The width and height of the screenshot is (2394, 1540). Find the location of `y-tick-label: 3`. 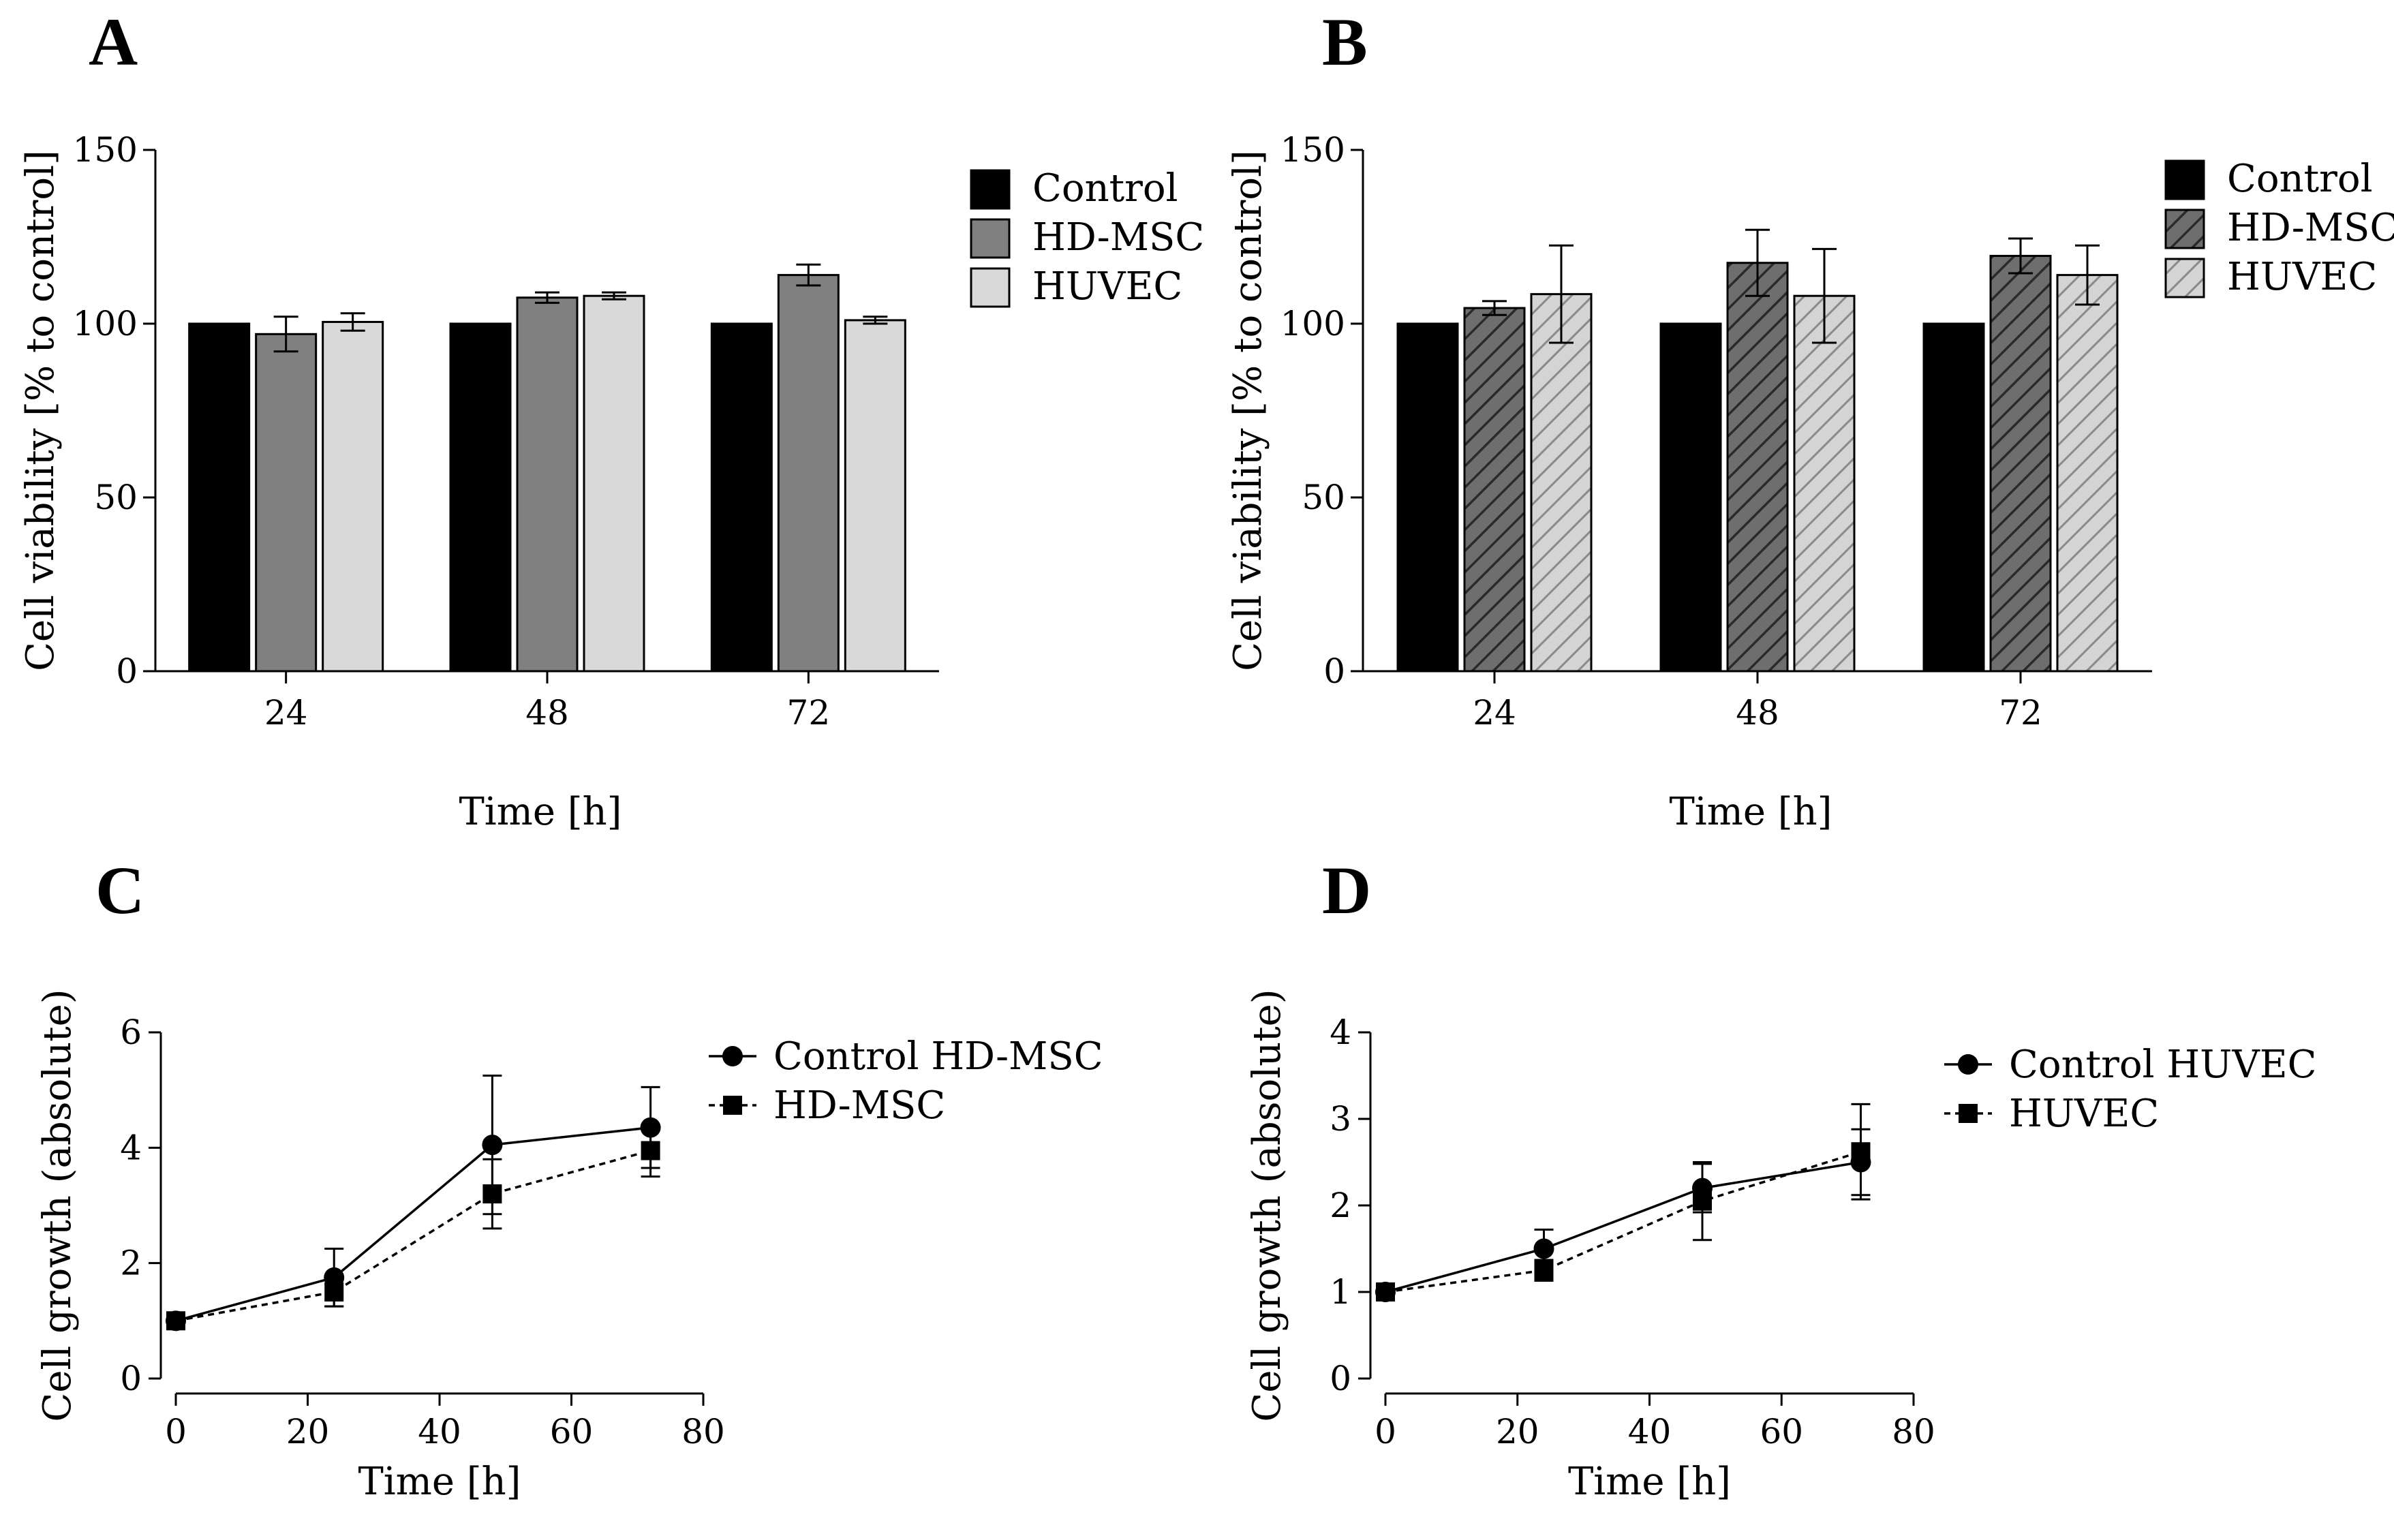

y-tick-label: 3 is located at coordinates (1340, 1119).